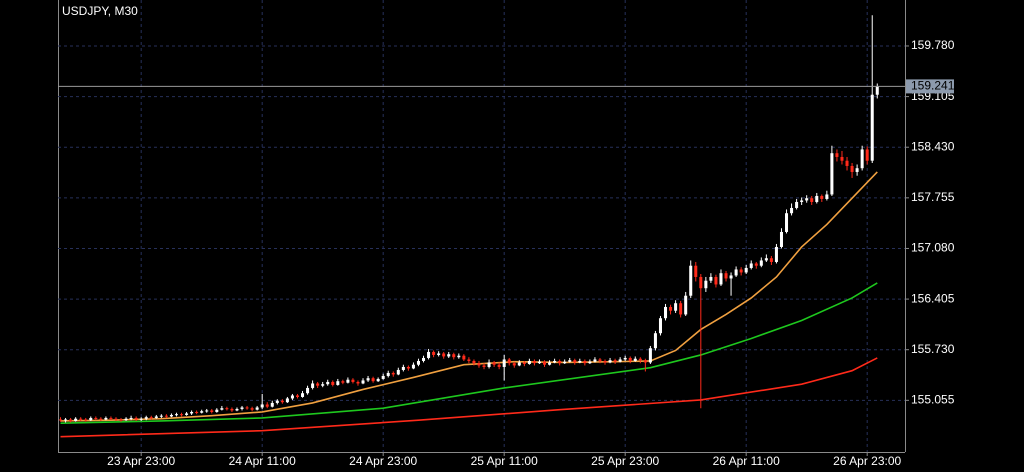  I want to click on chart-title: USDJPY, M30, so click(100, 11).